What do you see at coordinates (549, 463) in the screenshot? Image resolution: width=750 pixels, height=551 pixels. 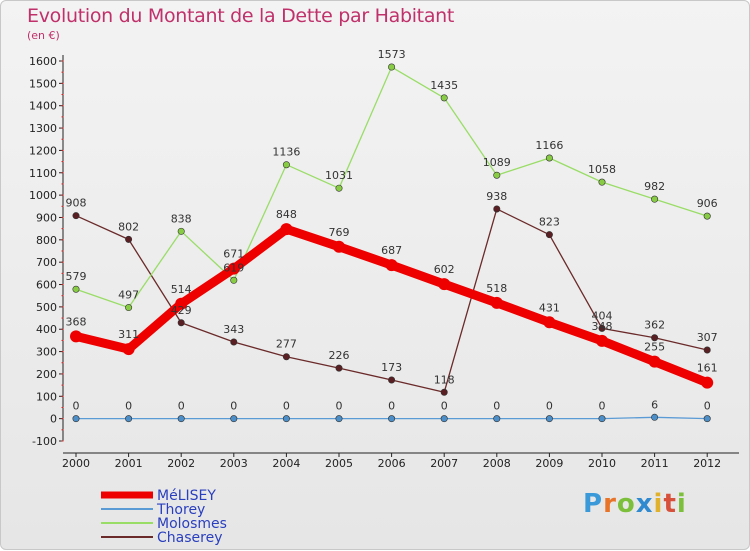 I see `x-tick-label: 2009` at bounding box center [549, 463].